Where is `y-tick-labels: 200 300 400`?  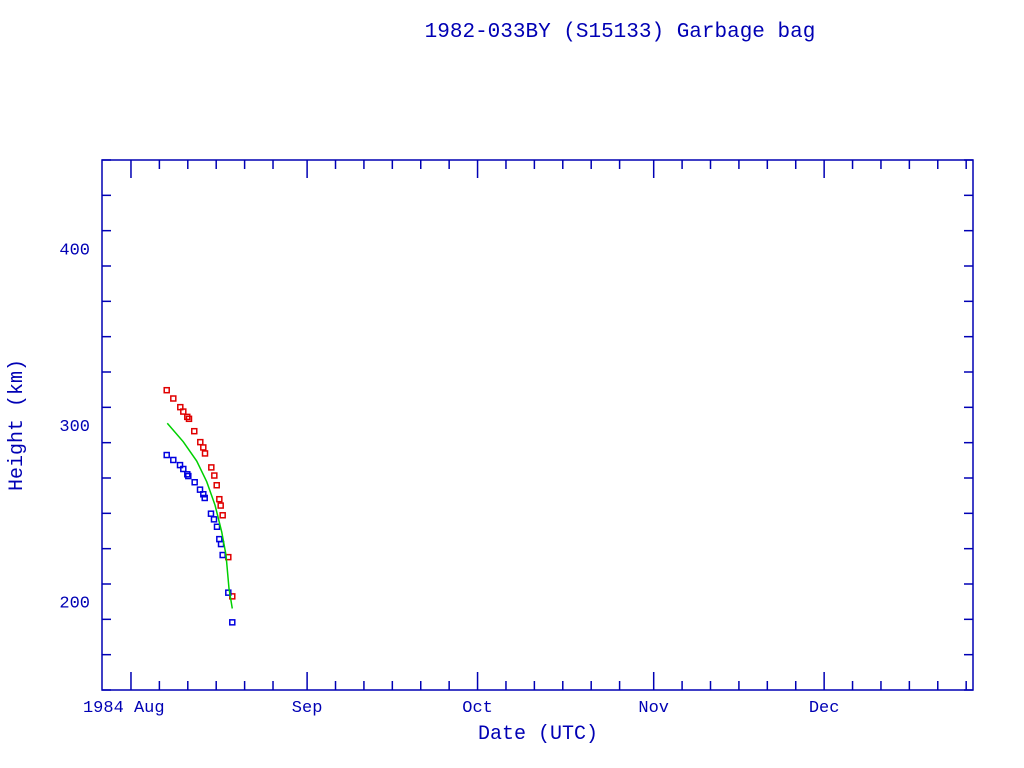 y-tick-labels: 200 300 400 is located at coordinates (74, 427).